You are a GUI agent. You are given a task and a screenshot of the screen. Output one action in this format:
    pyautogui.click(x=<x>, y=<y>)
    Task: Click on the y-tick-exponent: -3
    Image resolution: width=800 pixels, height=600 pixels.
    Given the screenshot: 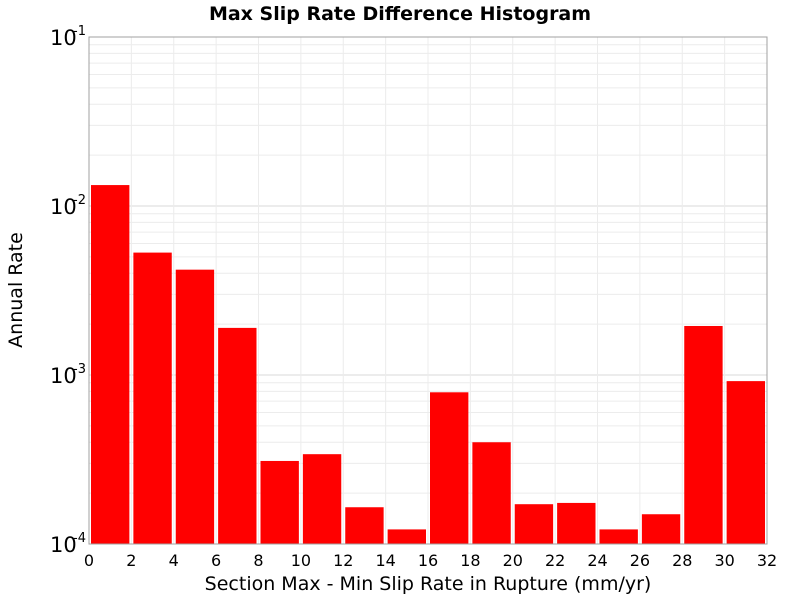 What is the action you would take?
    pyautogui.click(x=79, y=369)
    